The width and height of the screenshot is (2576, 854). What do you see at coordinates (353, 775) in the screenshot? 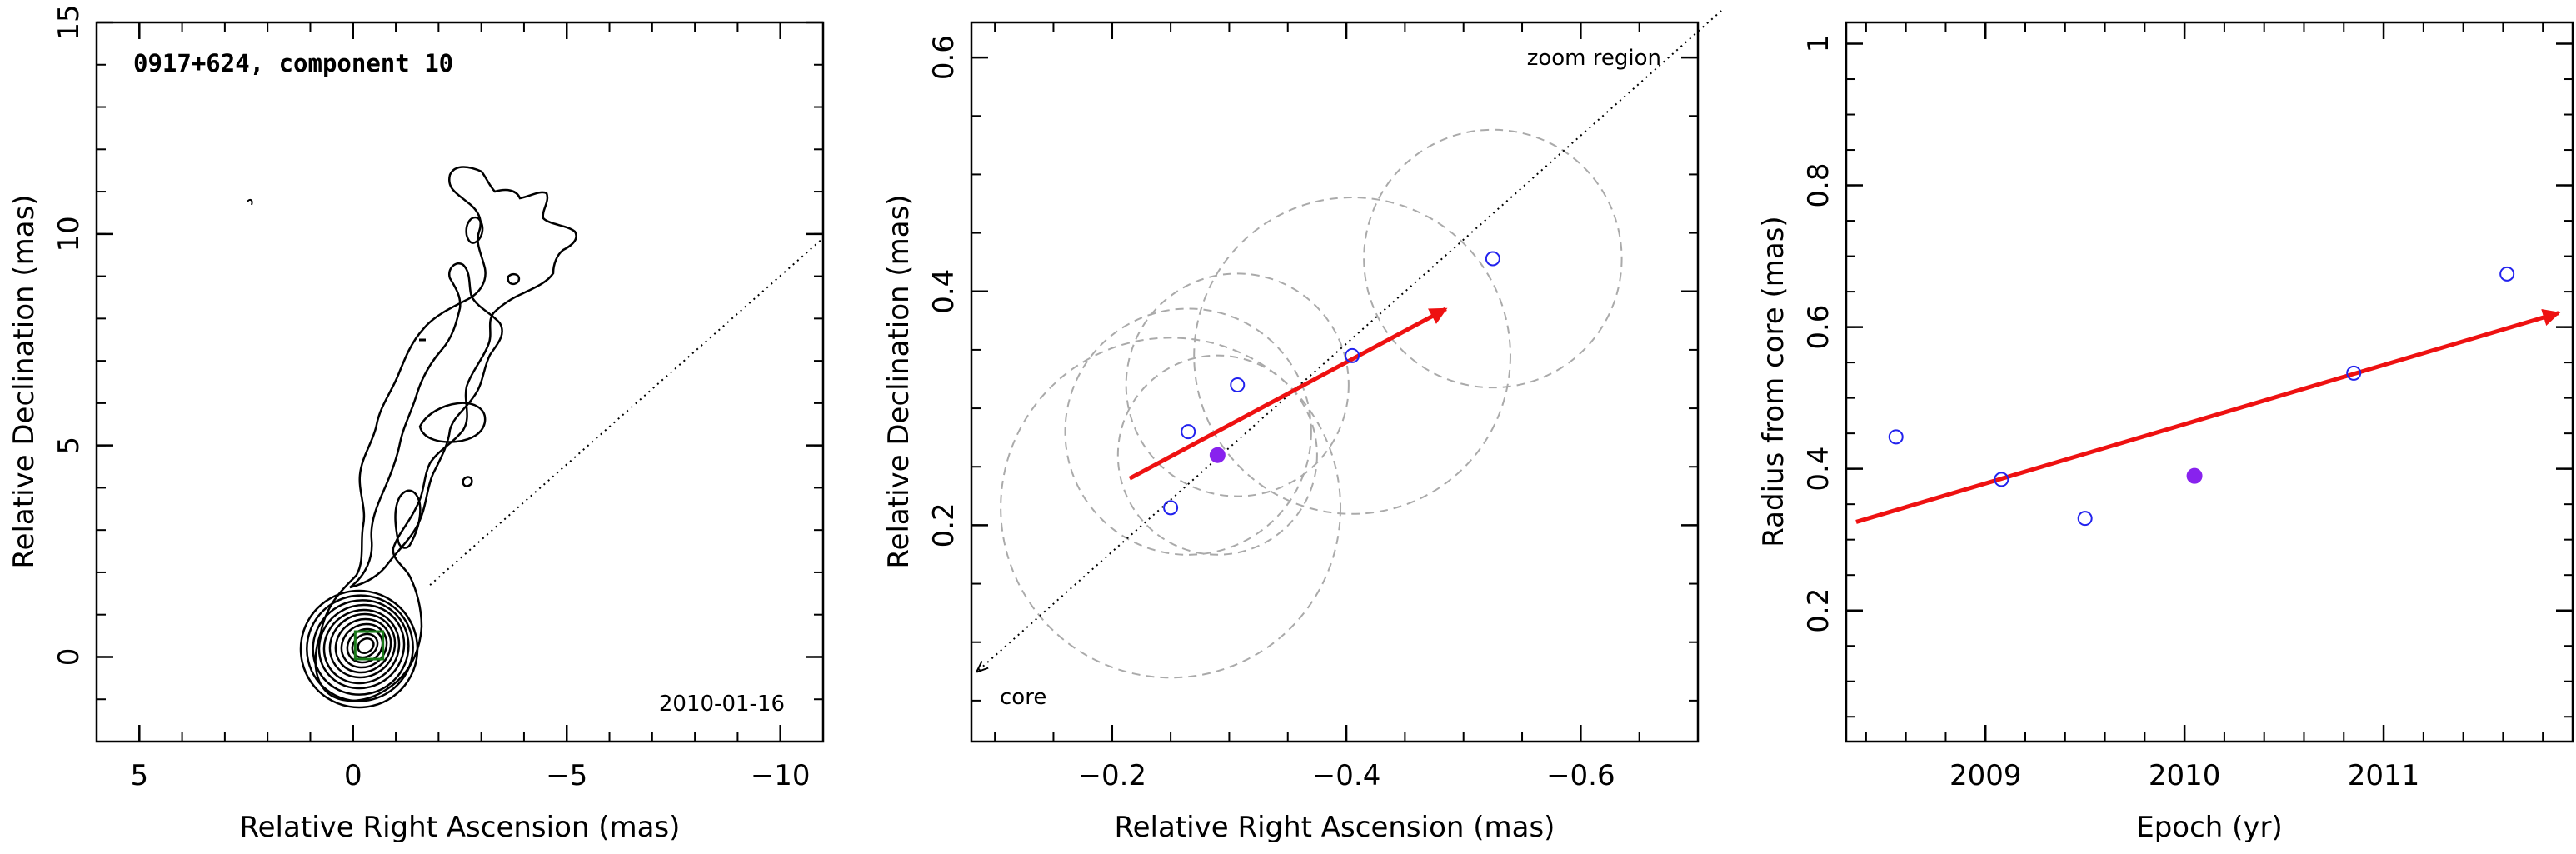
I see `x-tick-label: 0` at bounding box center [353, 775].